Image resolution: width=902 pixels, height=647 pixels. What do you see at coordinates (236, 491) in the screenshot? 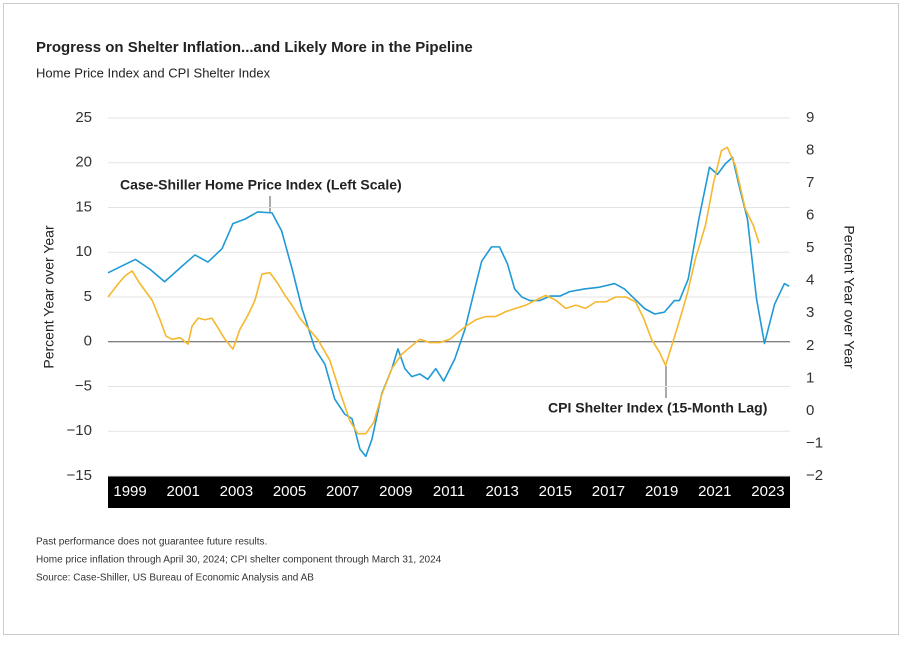
I see `x-tick-label: 2003` at bounding box center [236, 491].